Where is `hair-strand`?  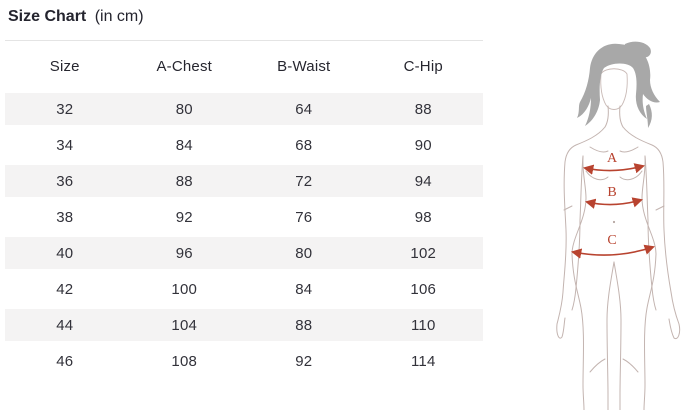 hair-strand is located at coordinates (649, 116).